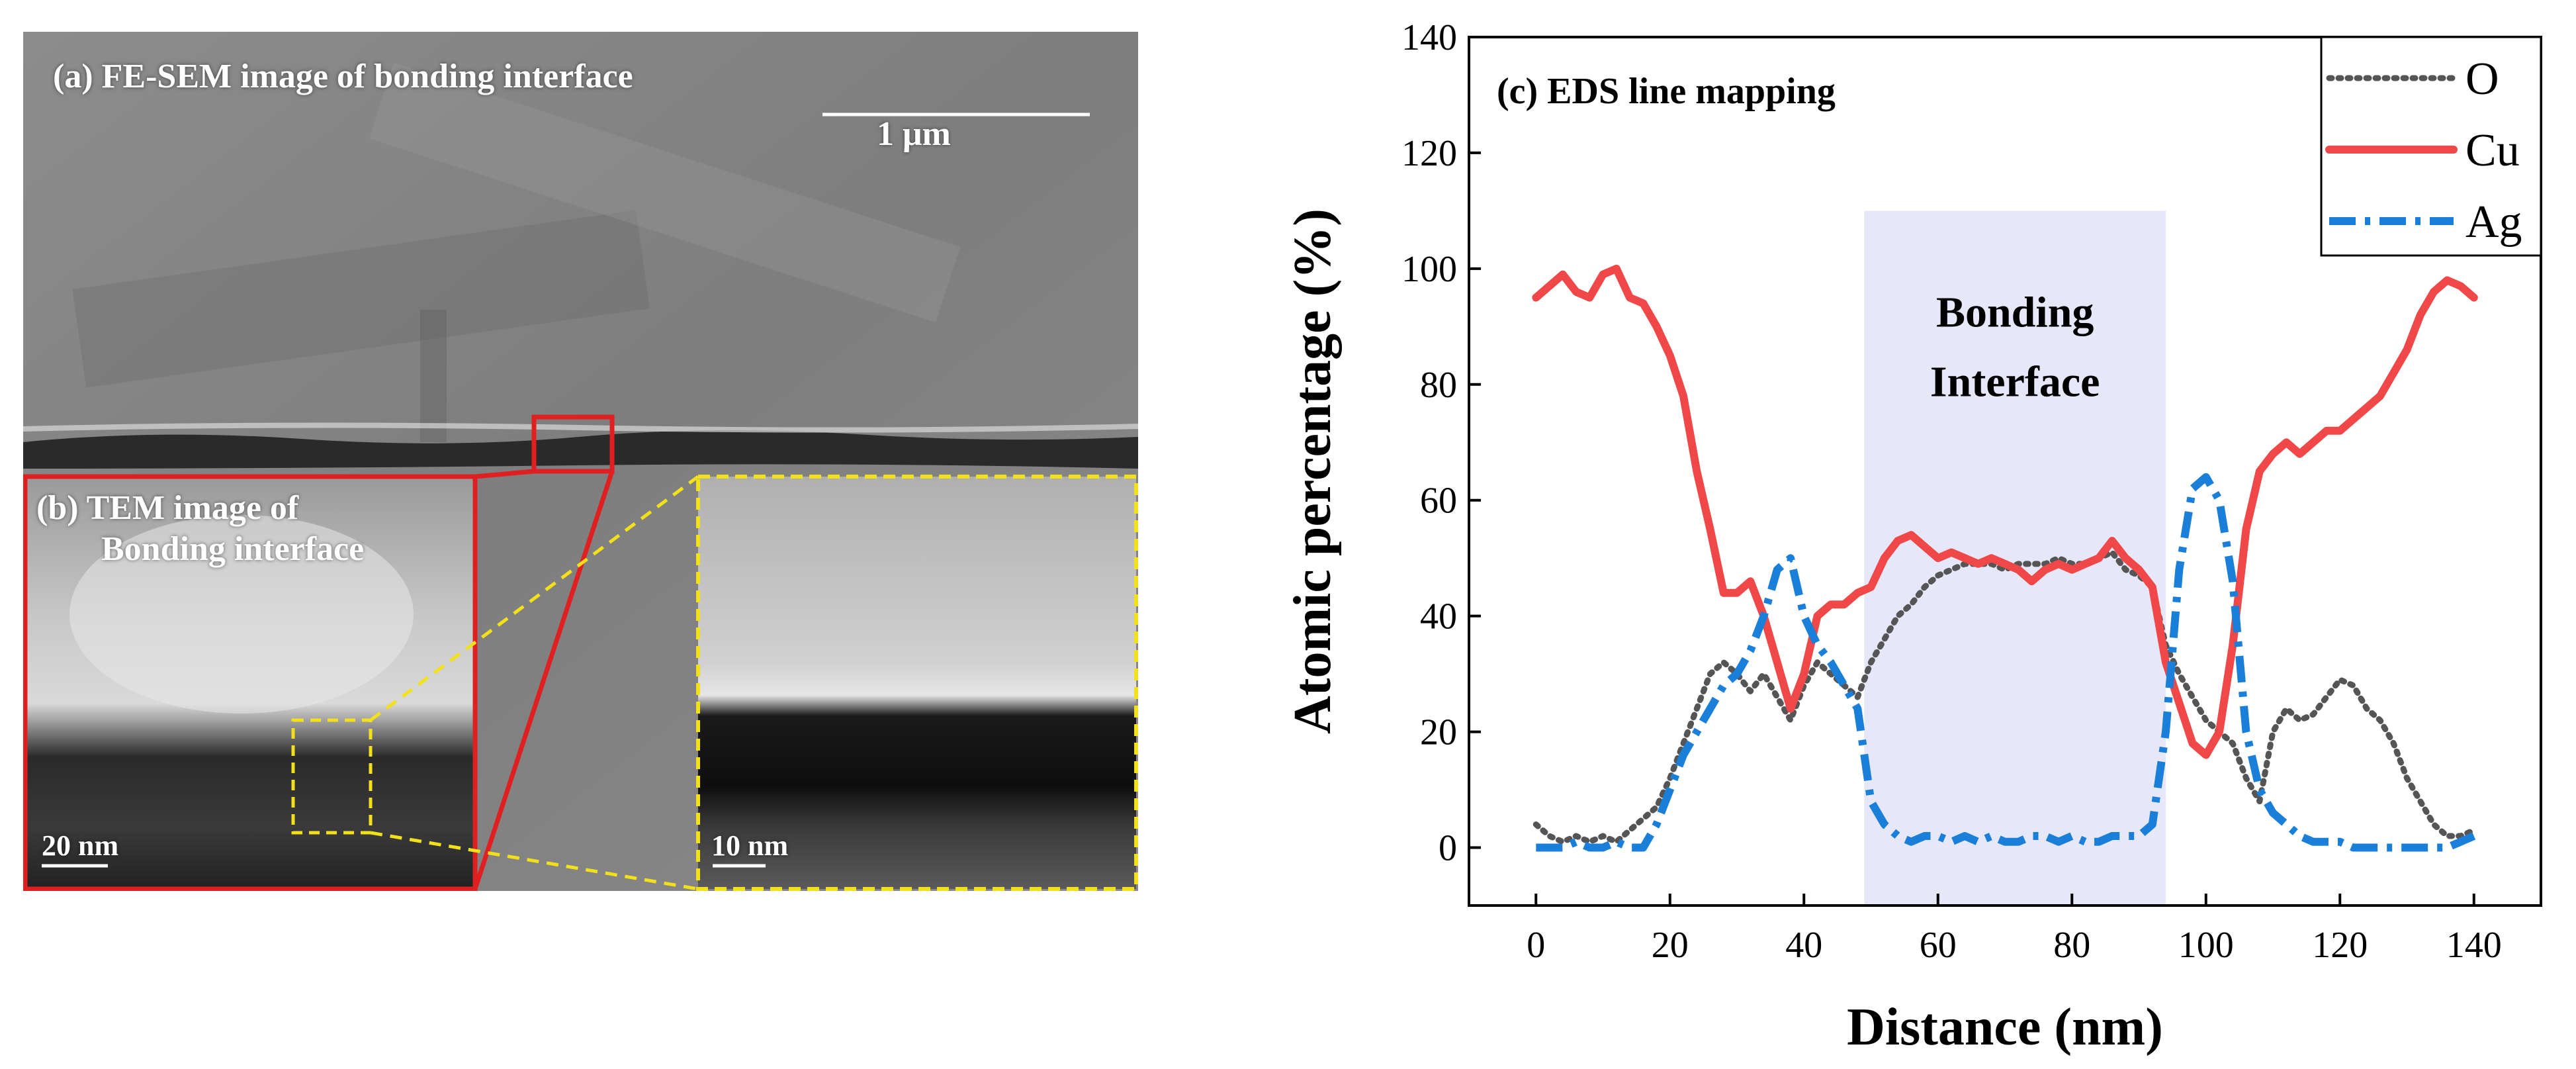 This screenshot has height=1069, width=2576. I want to click on scale-zoom-label: 10 nm, so click(750, 845).